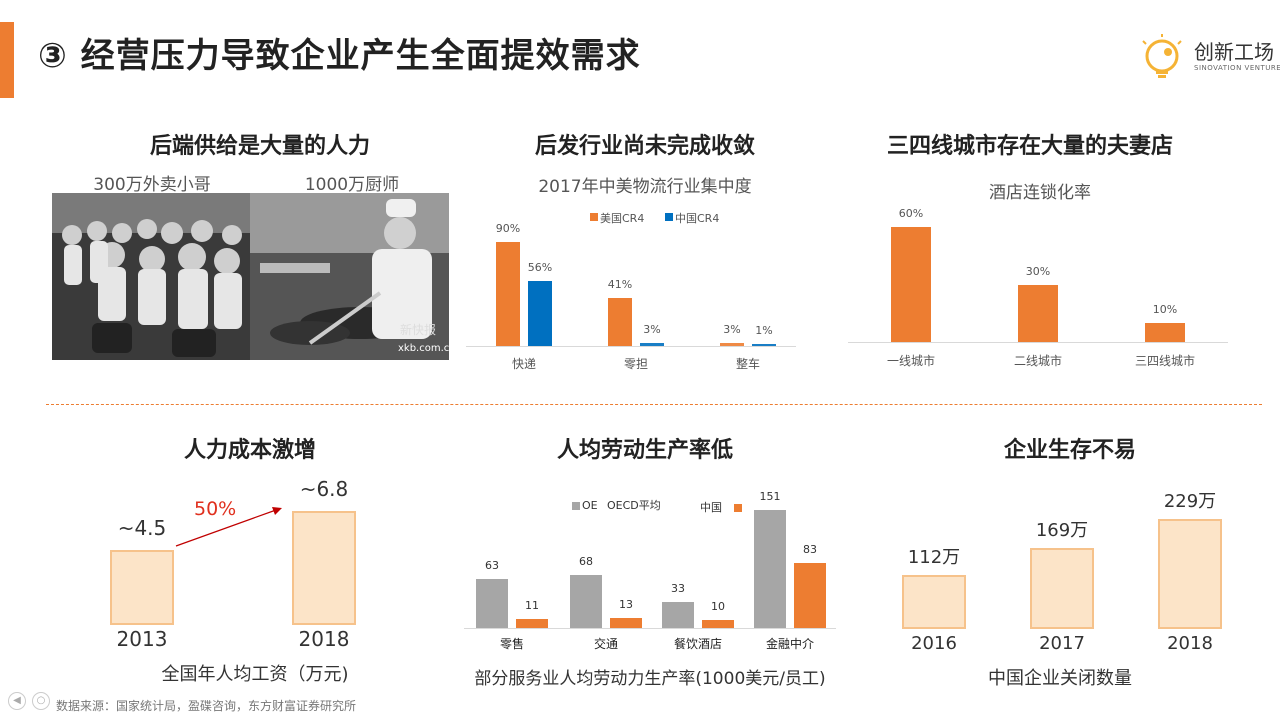 The image size is (1280, 723). What do you see at coordinates (17, 701) in the screenshot?
I see `prev-slide-button: ◀` at bounding box center [17, 701].